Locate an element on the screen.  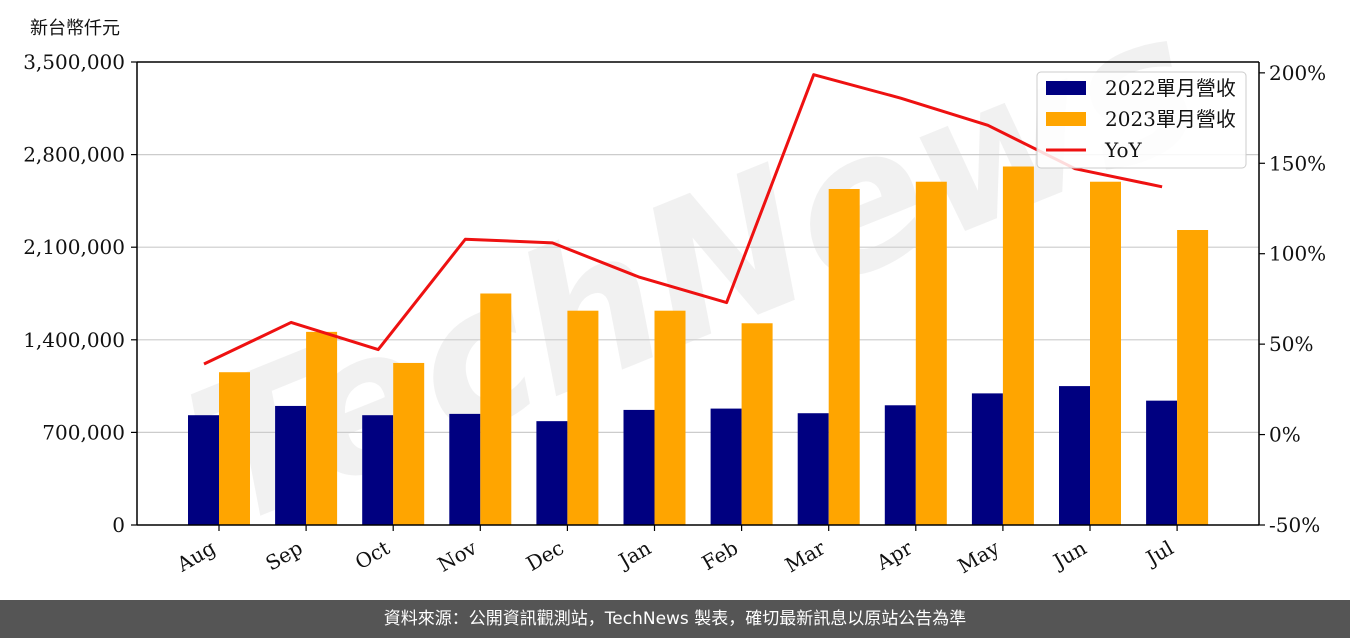
bar-2022單月營收-Jun is located at coordinates (1074, 455).